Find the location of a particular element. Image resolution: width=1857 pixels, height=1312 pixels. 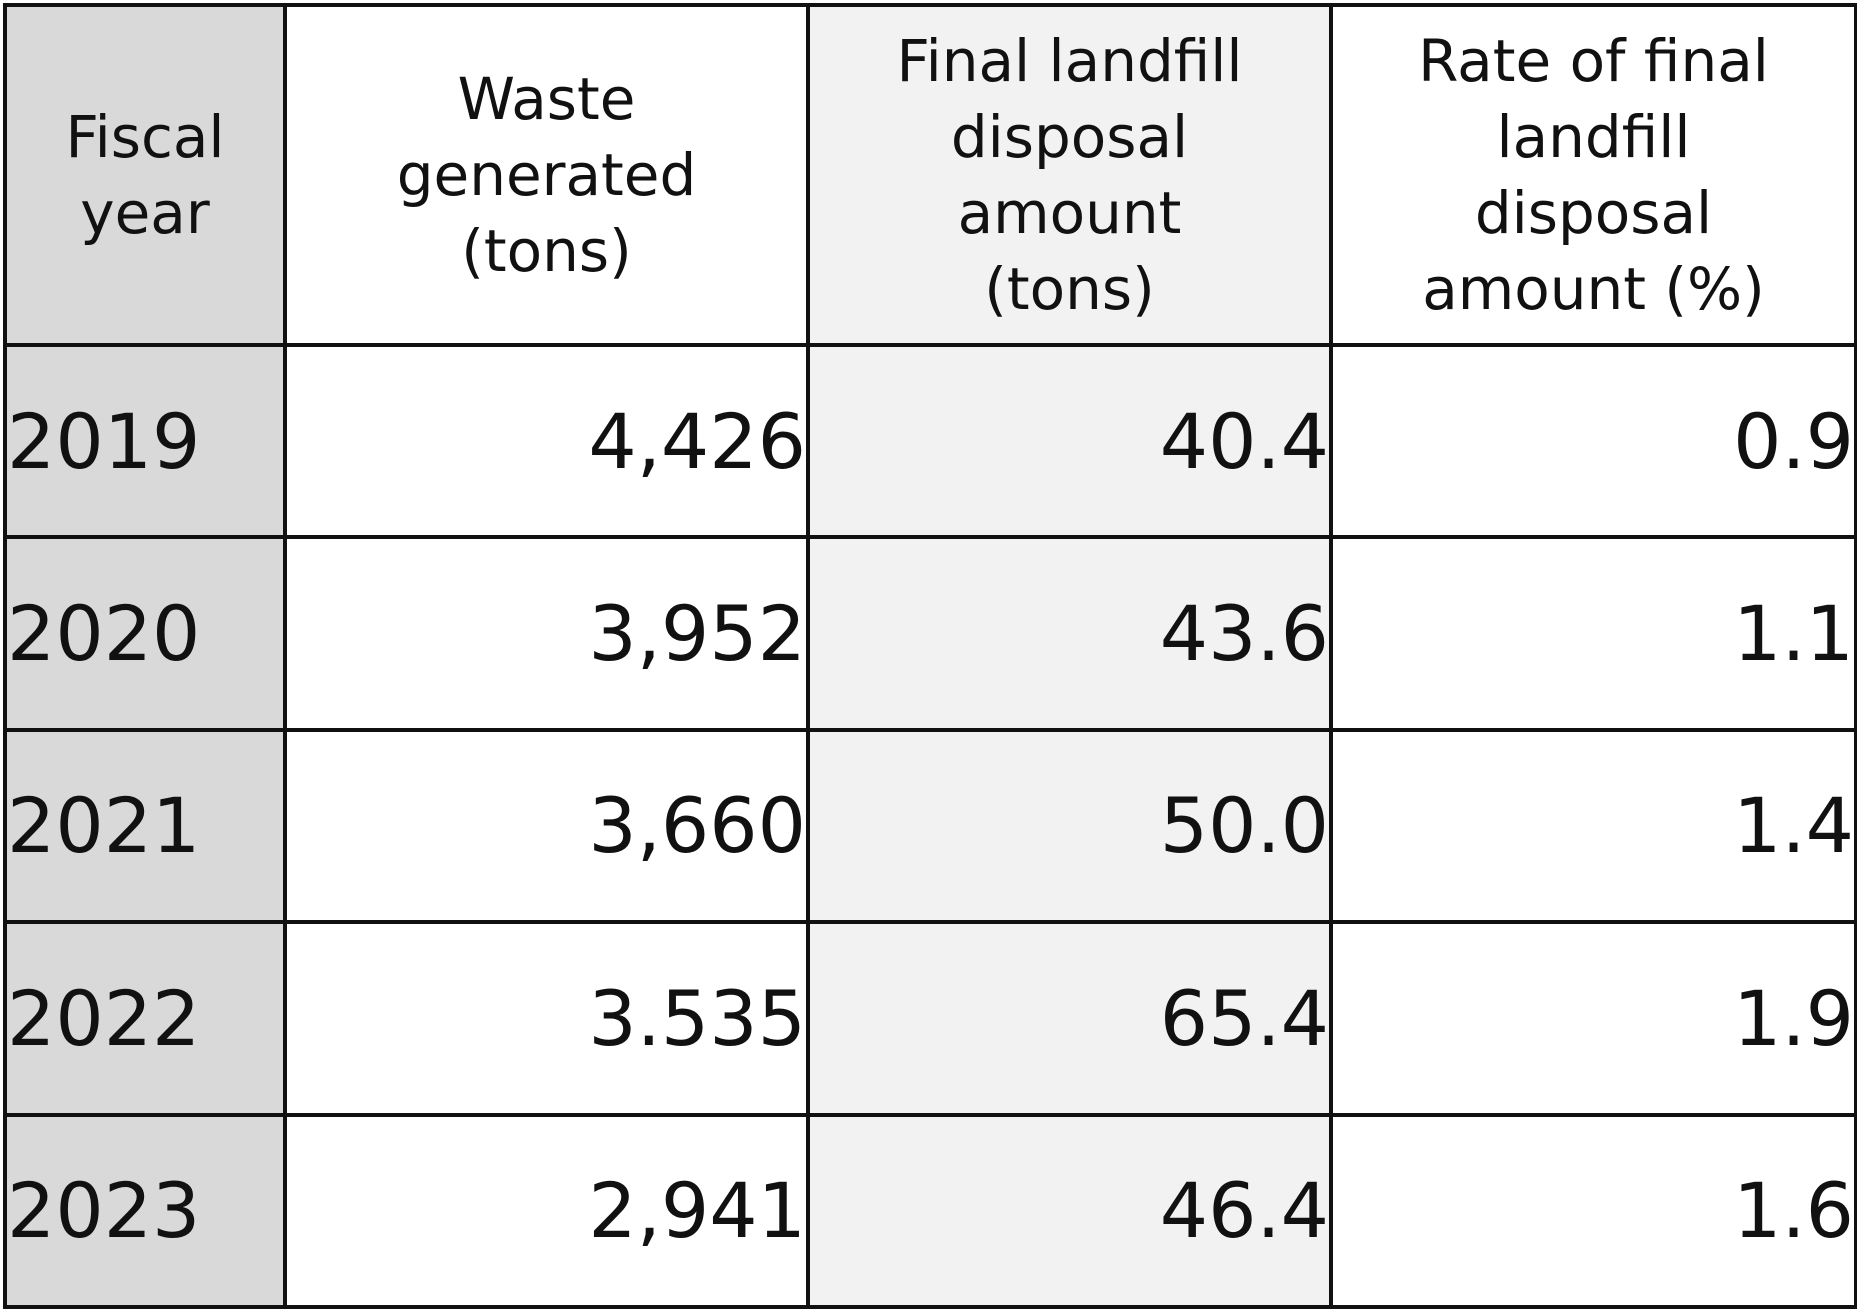

cell-final-landfill-rate: 1.4 is located at coordinates (1593, 826).